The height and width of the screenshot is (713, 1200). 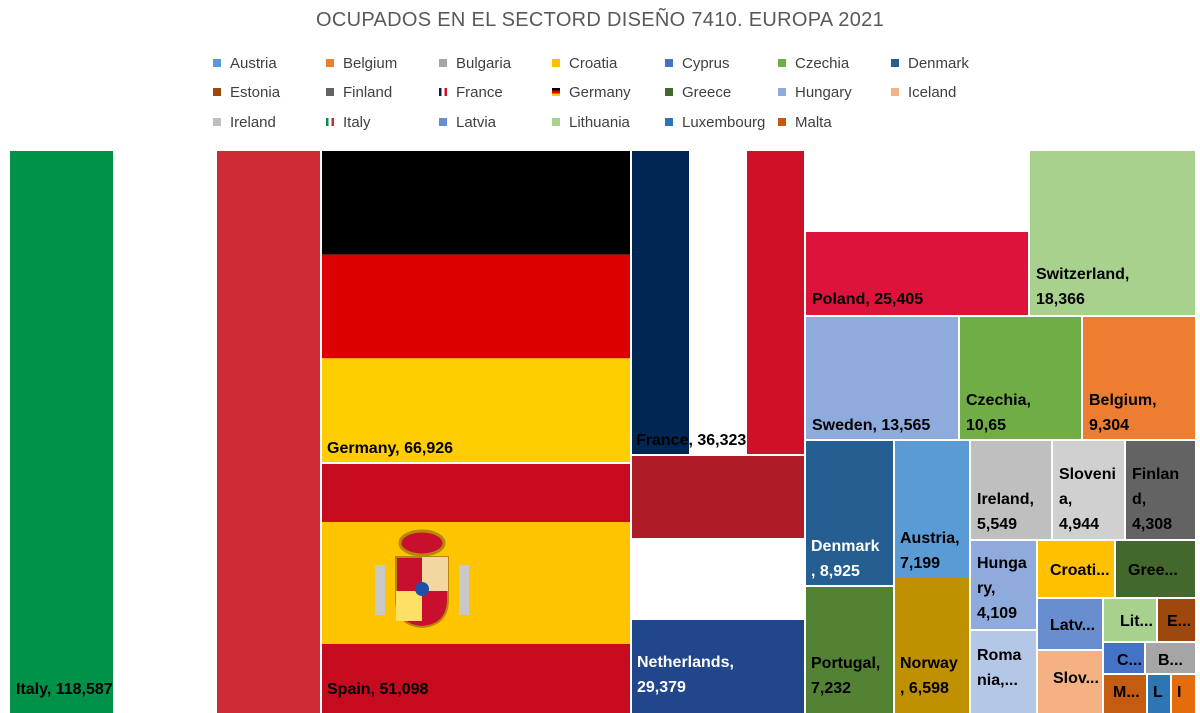 What do you see at coordinates (685, 662) in the screenshot?
I see `tile-label-line: Netherlands,` at bounding box center [685, 662].